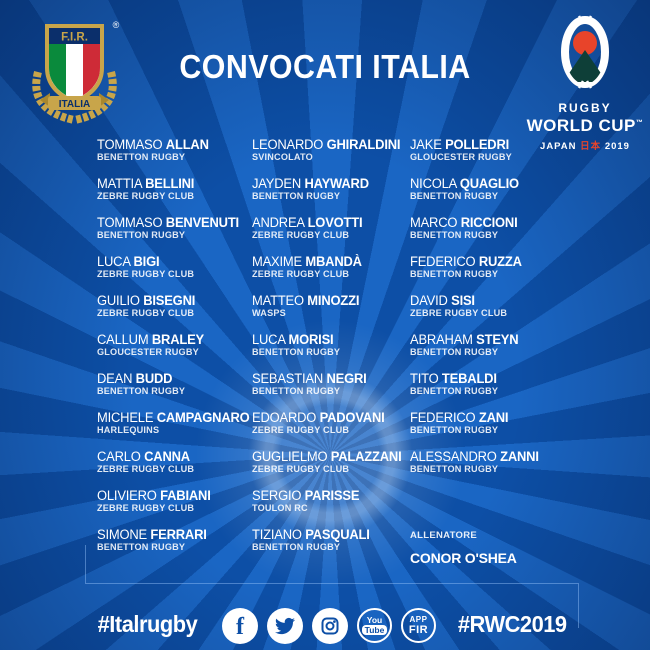  I want to click on player-entry: NICOLA QUAGLIO BENETTON RUGBY, so click(493, 189).